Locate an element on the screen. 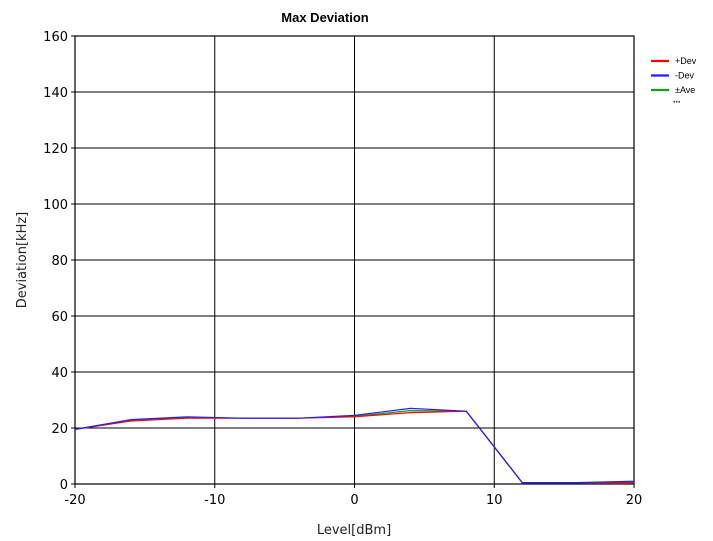  series-layer is located at coordinates (354, 445).